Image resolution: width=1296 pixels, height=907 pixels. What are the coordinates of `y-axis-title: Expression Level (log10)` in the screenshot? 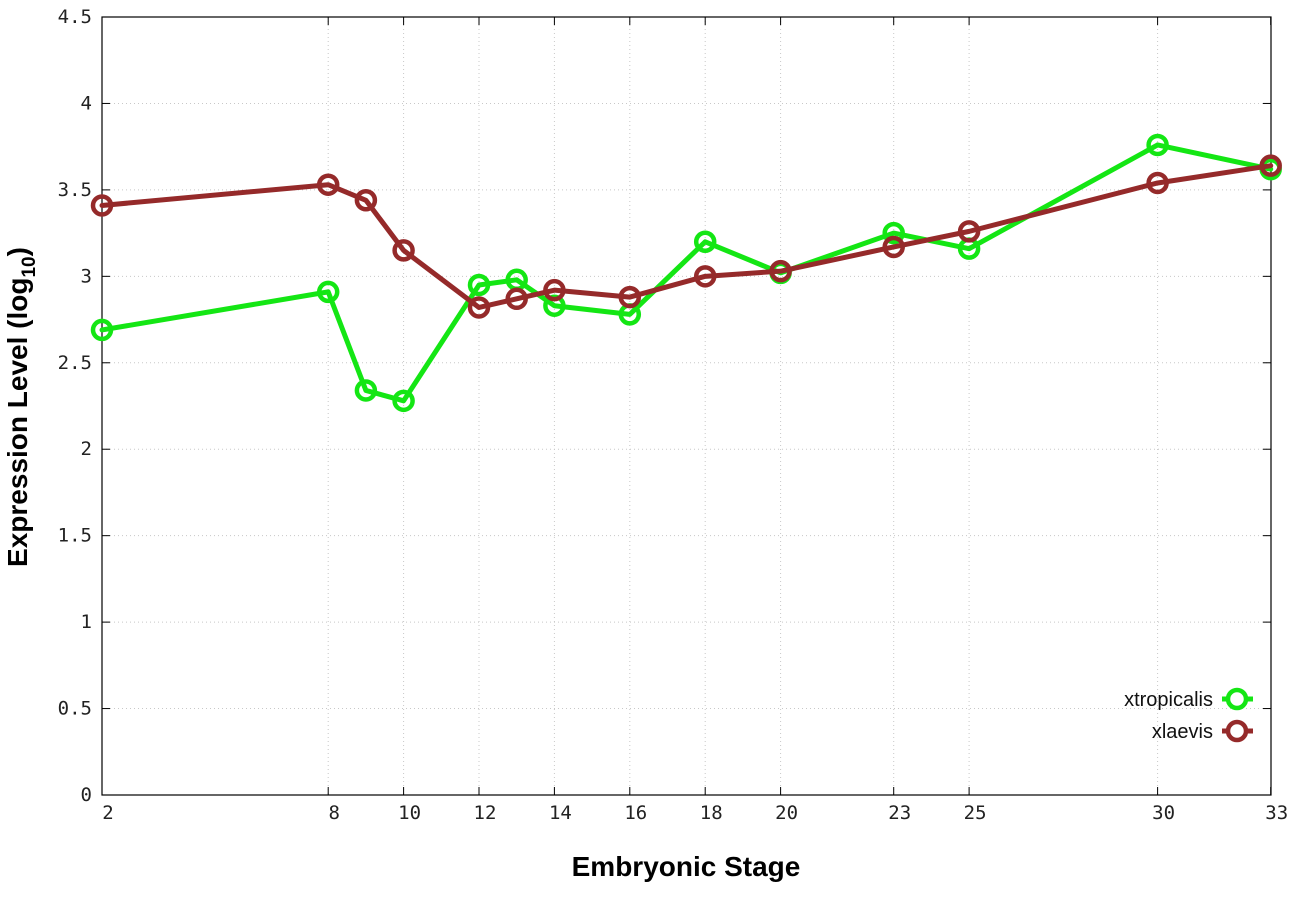 It's located at (21, 407).